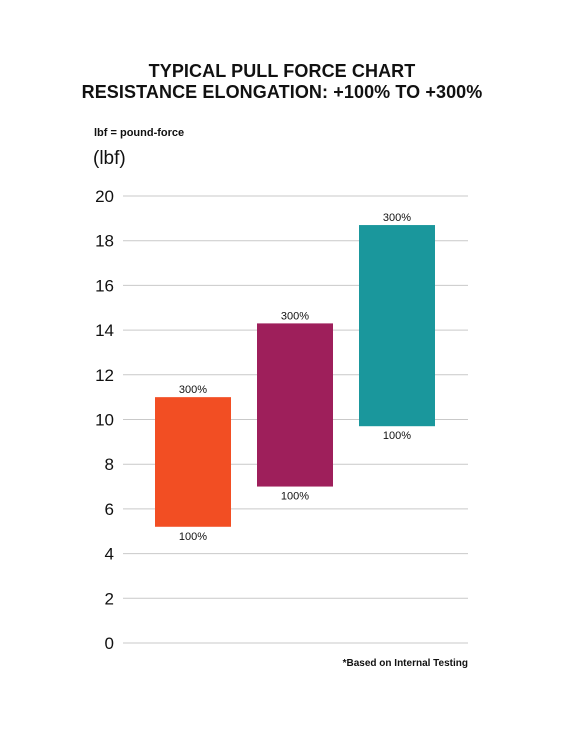 The image size is (564, 732). I want to click on y-tick-labels: 0 2 4 6 8 10 12 14 16 18 20, so click(104, 420).